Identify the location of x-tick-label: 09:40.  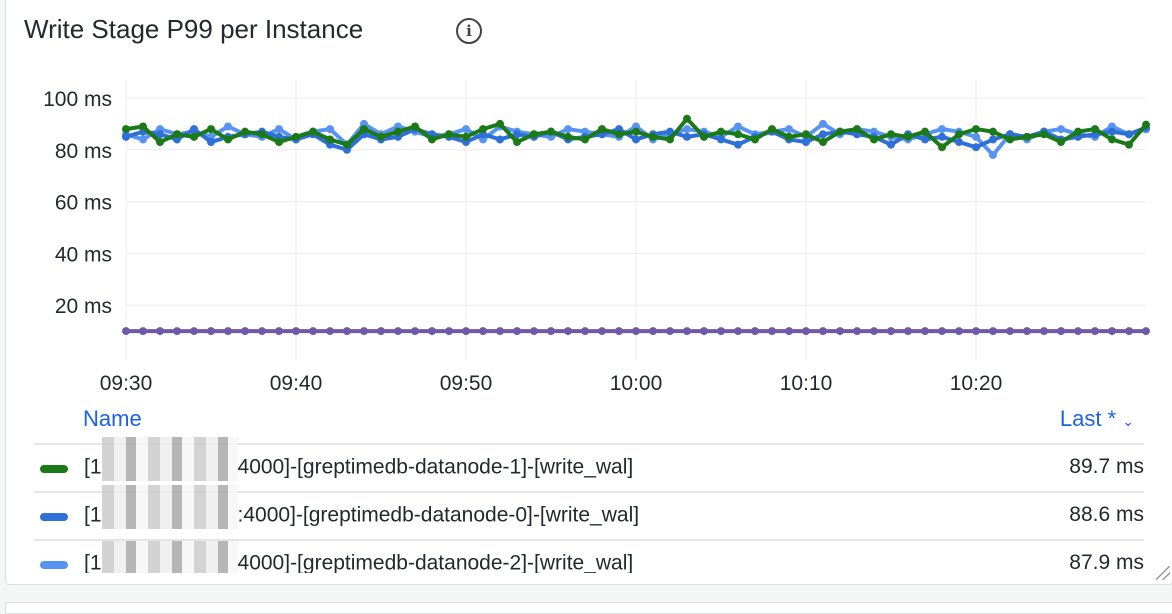
(296, 383).